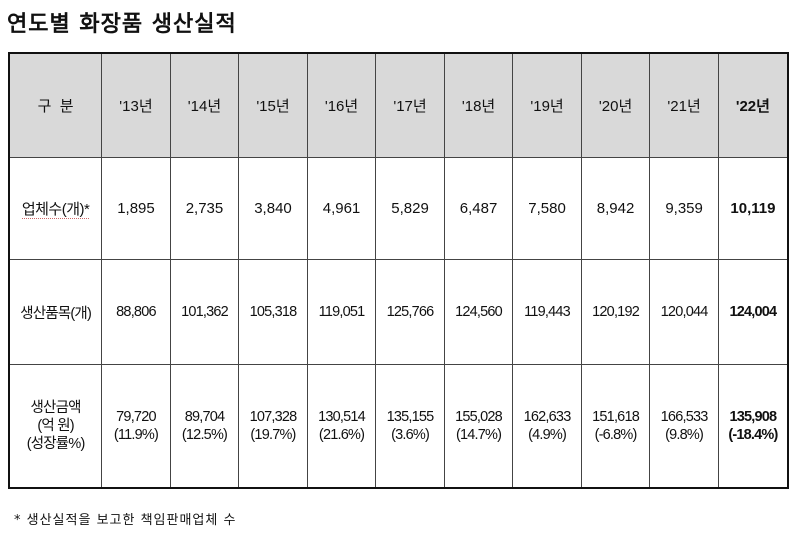 The image size is (800, 533). I want to click on table-cell: 5,829, so click(410, 208).